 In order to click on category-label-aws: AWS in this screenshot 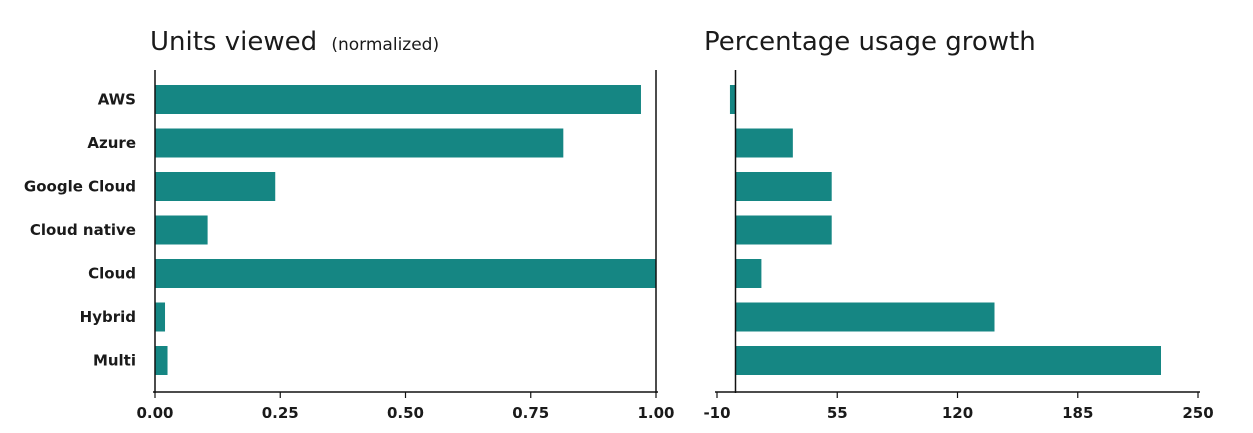, I will do `click(117, 100)`.